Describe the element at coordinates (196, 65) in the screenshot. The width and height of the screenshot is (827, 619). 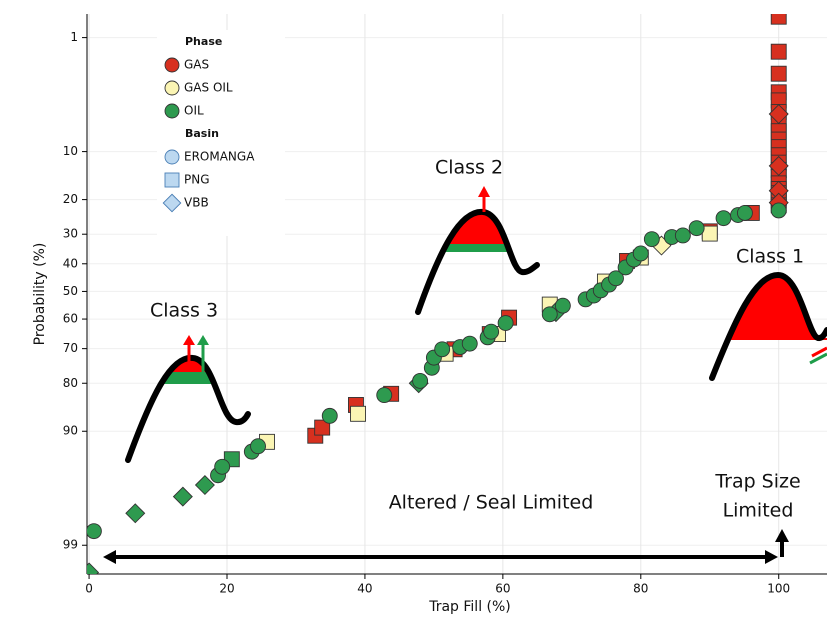
I see `legend-label: GAS` at that location.